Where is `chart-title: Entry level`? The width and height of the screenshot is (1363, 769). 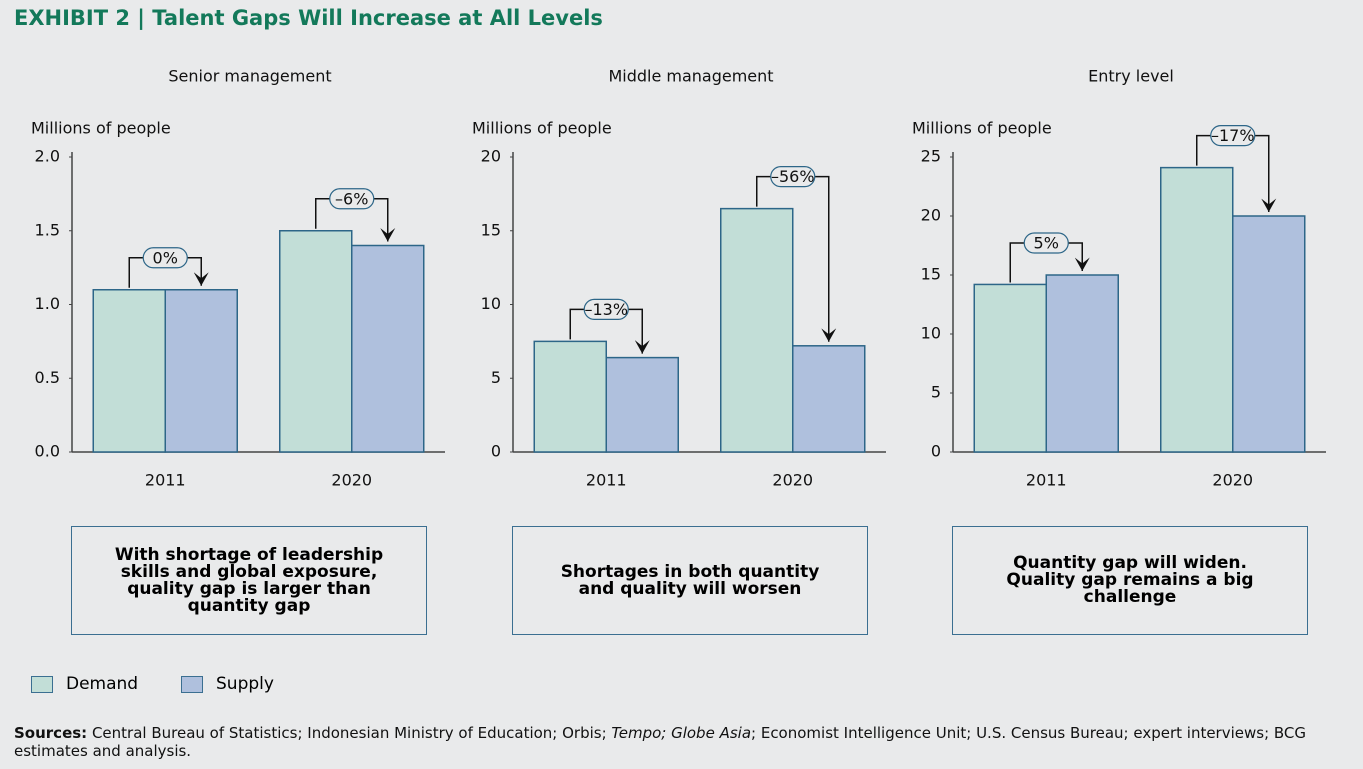 chart-title: Entry level is located at coordinates (1131, 76).